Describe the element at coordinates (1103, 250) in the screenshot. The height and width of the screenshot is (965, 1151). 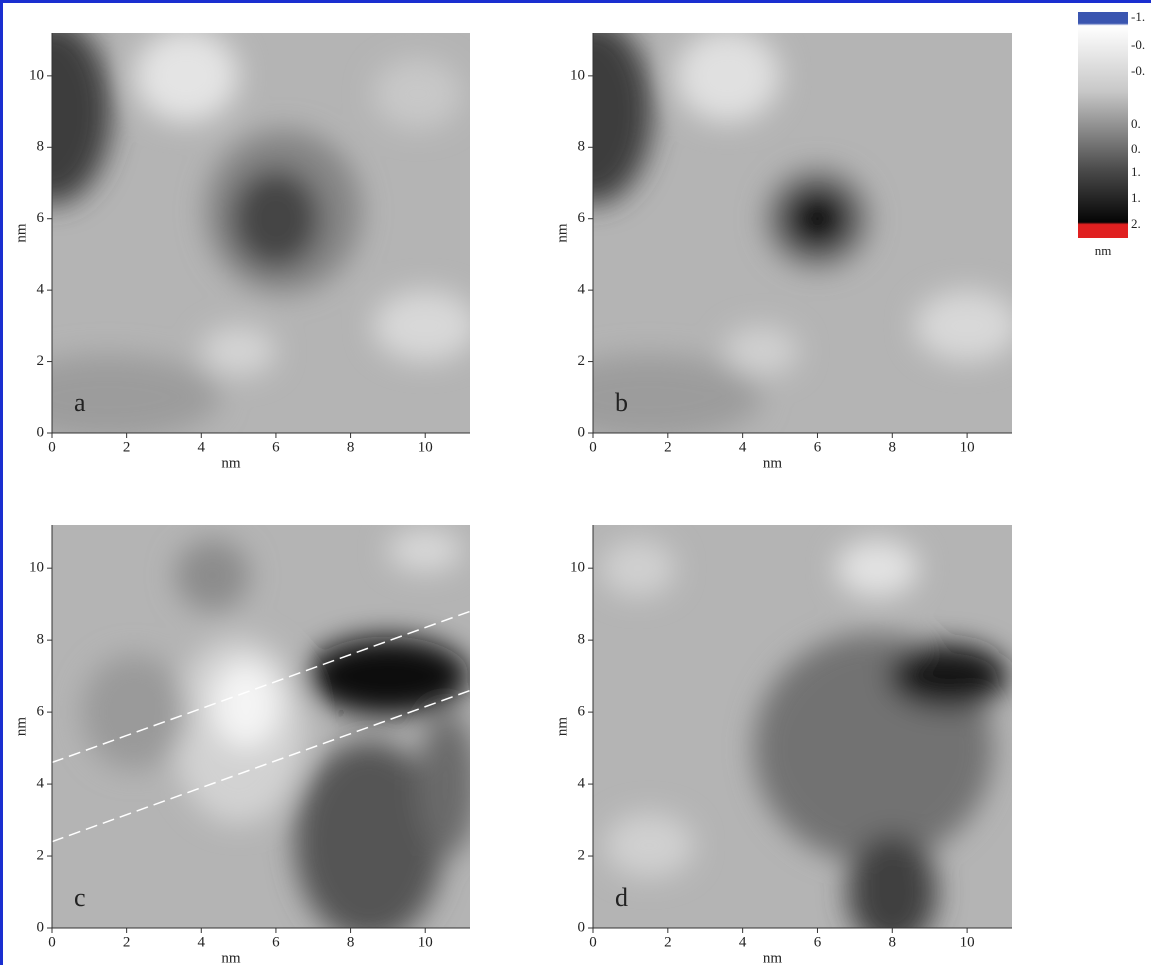
I see `colorbar-unit: nm` at that location.